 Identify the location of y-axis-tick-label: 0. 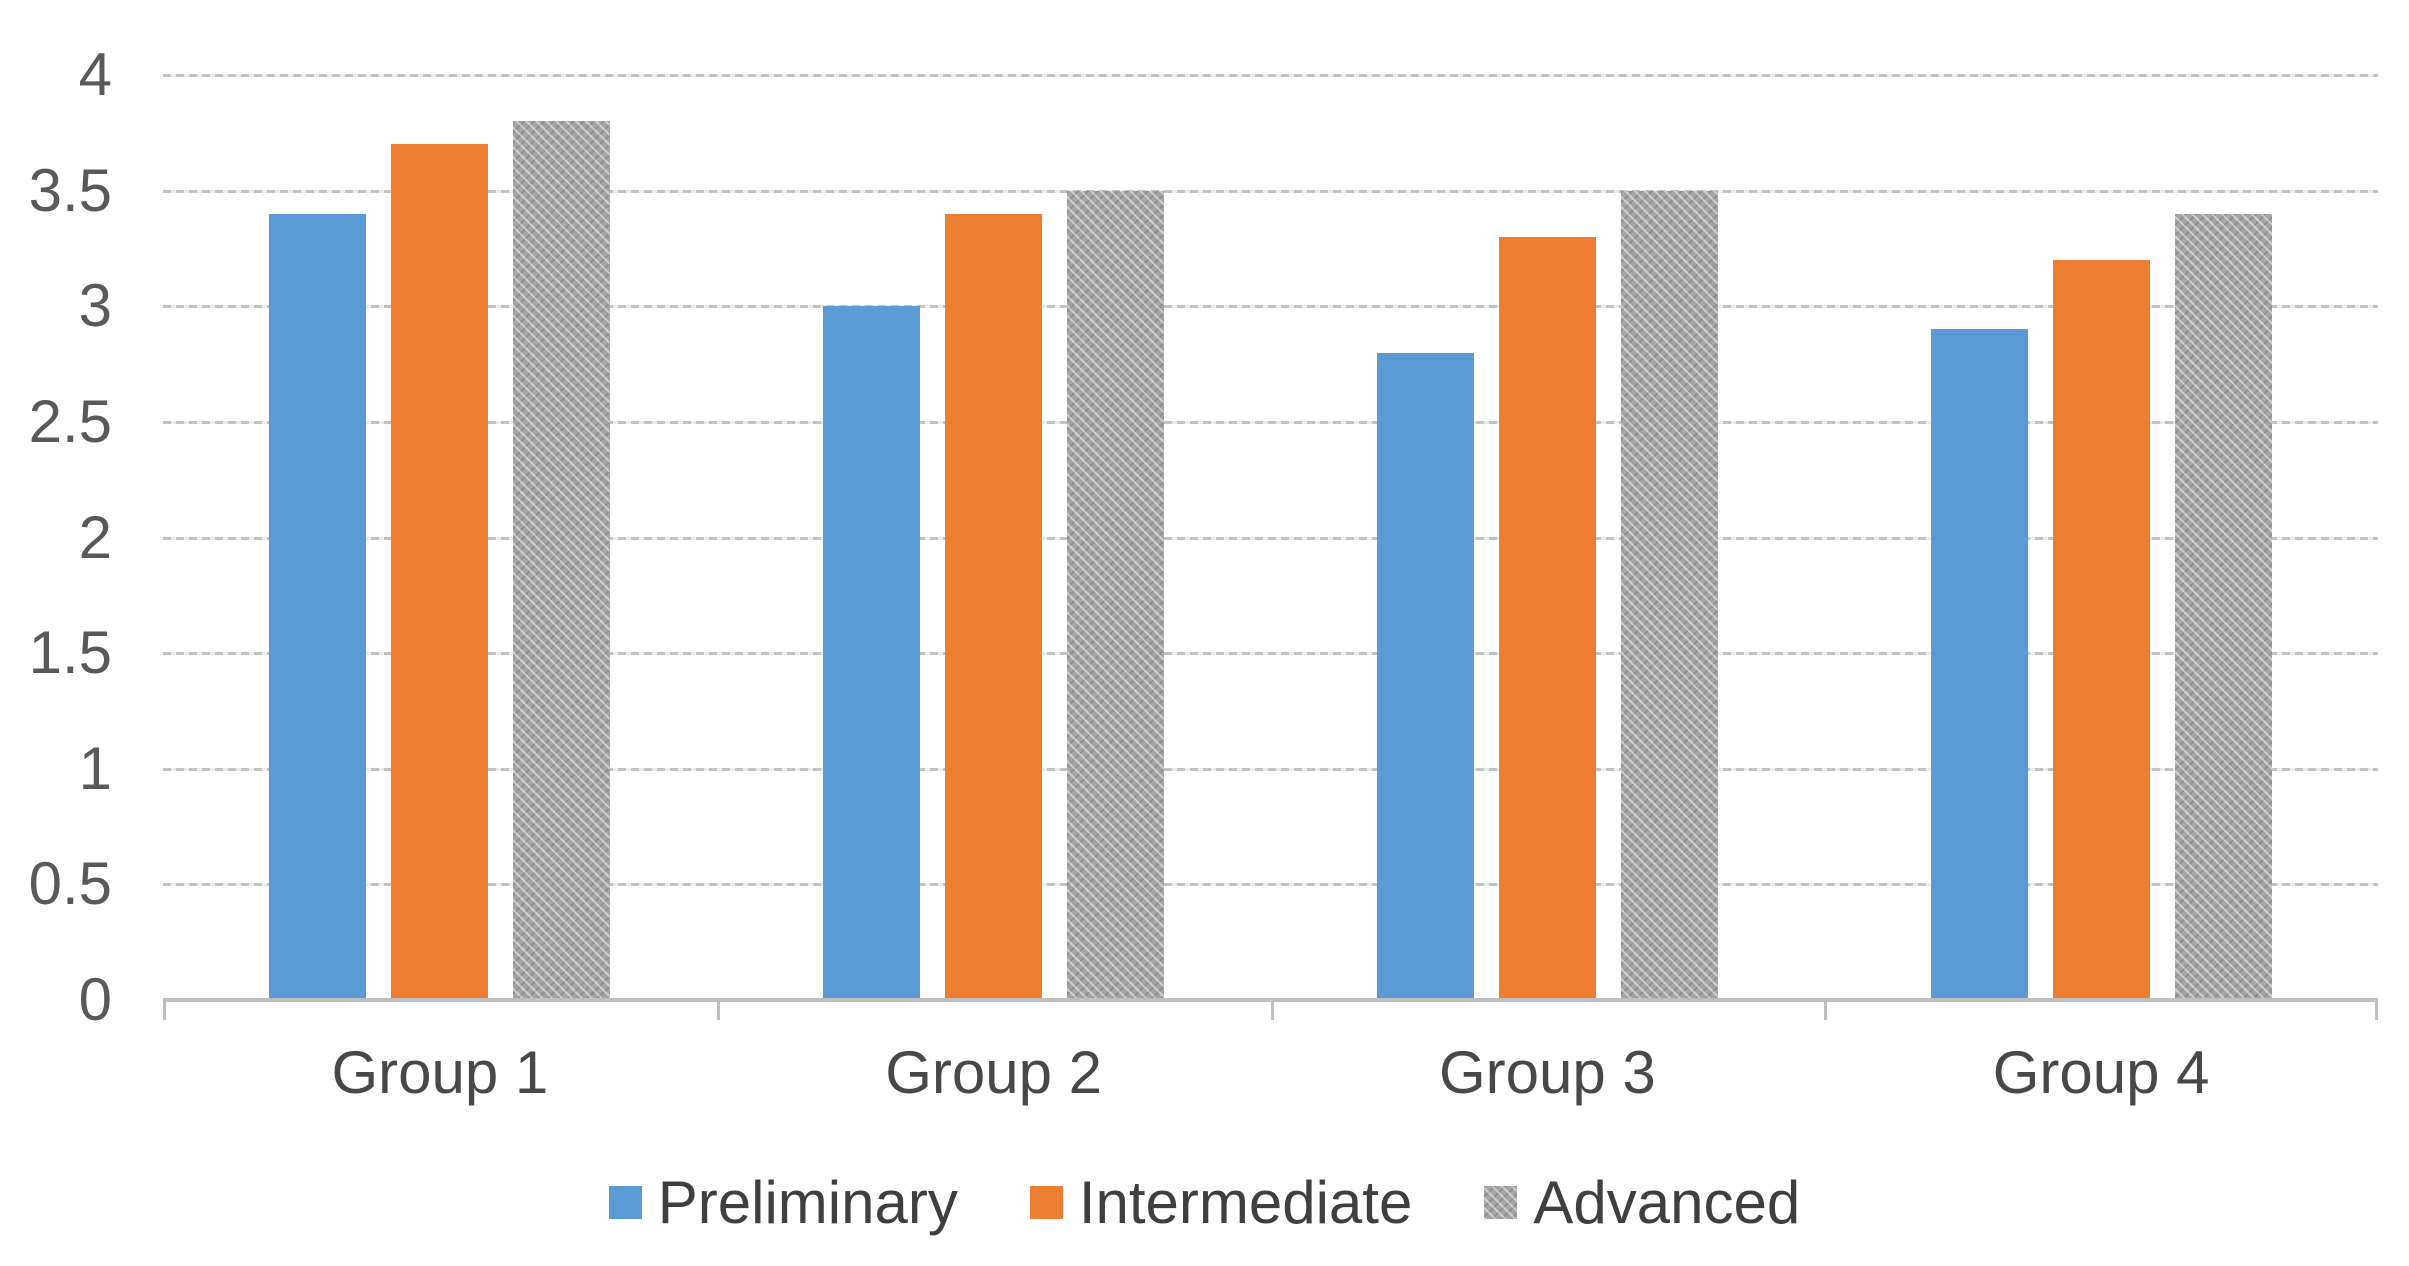
(95, 999).